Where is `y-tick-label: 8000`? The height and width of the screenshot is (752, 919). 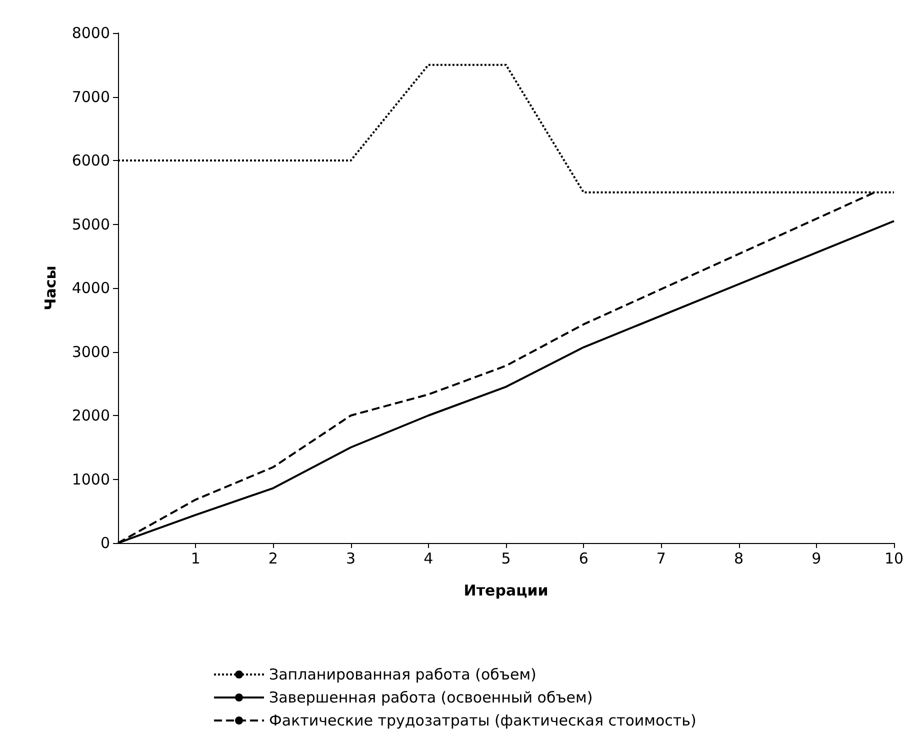
y-tick-label: 8000 is located at coordinates (91, 33).